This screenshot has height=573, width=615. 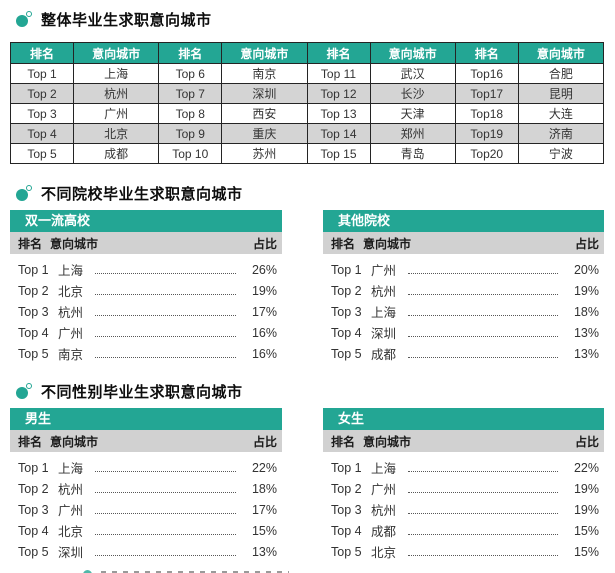 What do you see at coordinates (33, 269) in the screenshot?
I see `rank-label: Top 1` at bounding box center [33, 269].